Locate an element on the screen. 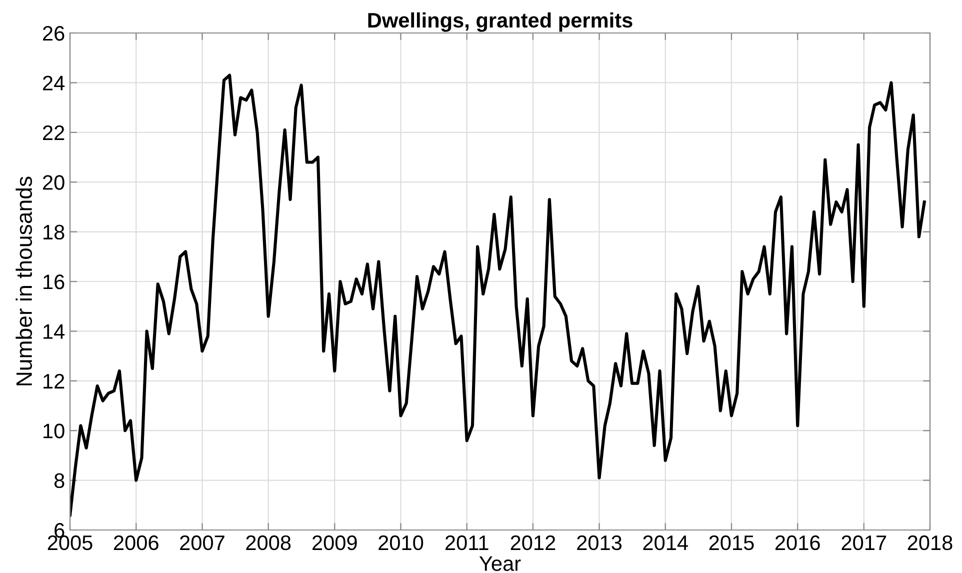  x-axis-title: Year is located at coordinates (500, 563).